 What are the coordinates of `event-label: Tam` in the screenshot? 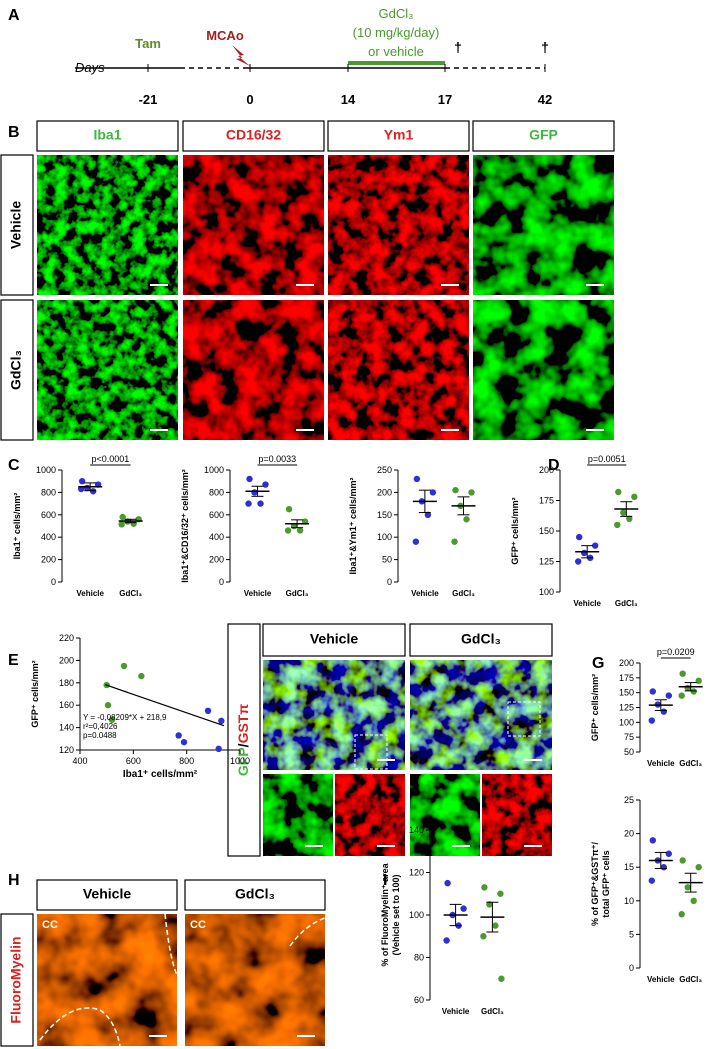 It's located at (148, 43).